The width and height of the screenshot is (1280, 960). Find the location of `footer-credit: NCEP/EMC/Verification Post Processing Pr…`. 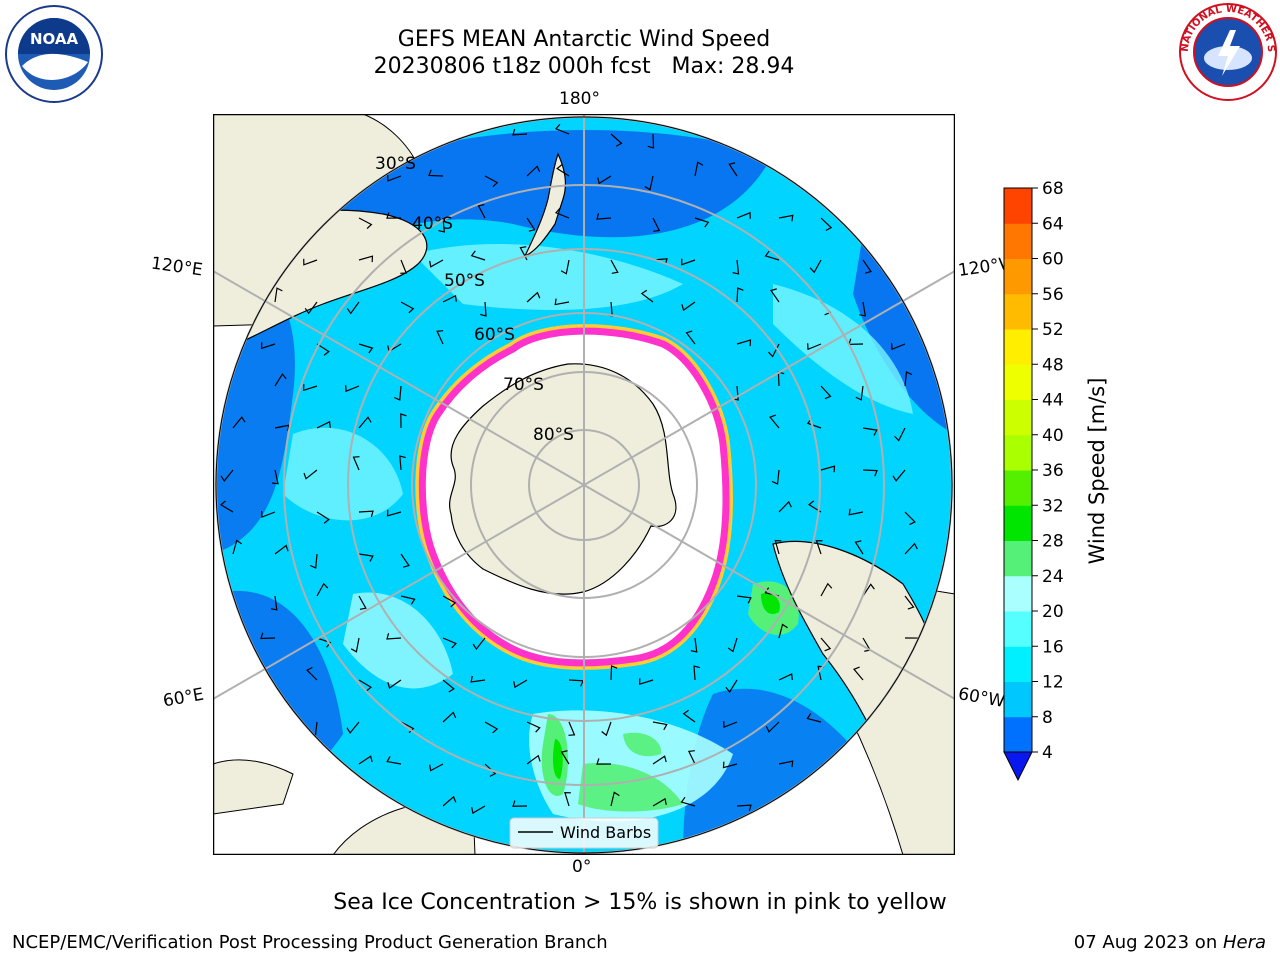

footer-credit: NCEP/EMC/Verification Post Processing Pr… is located at coordinates (310, 942).